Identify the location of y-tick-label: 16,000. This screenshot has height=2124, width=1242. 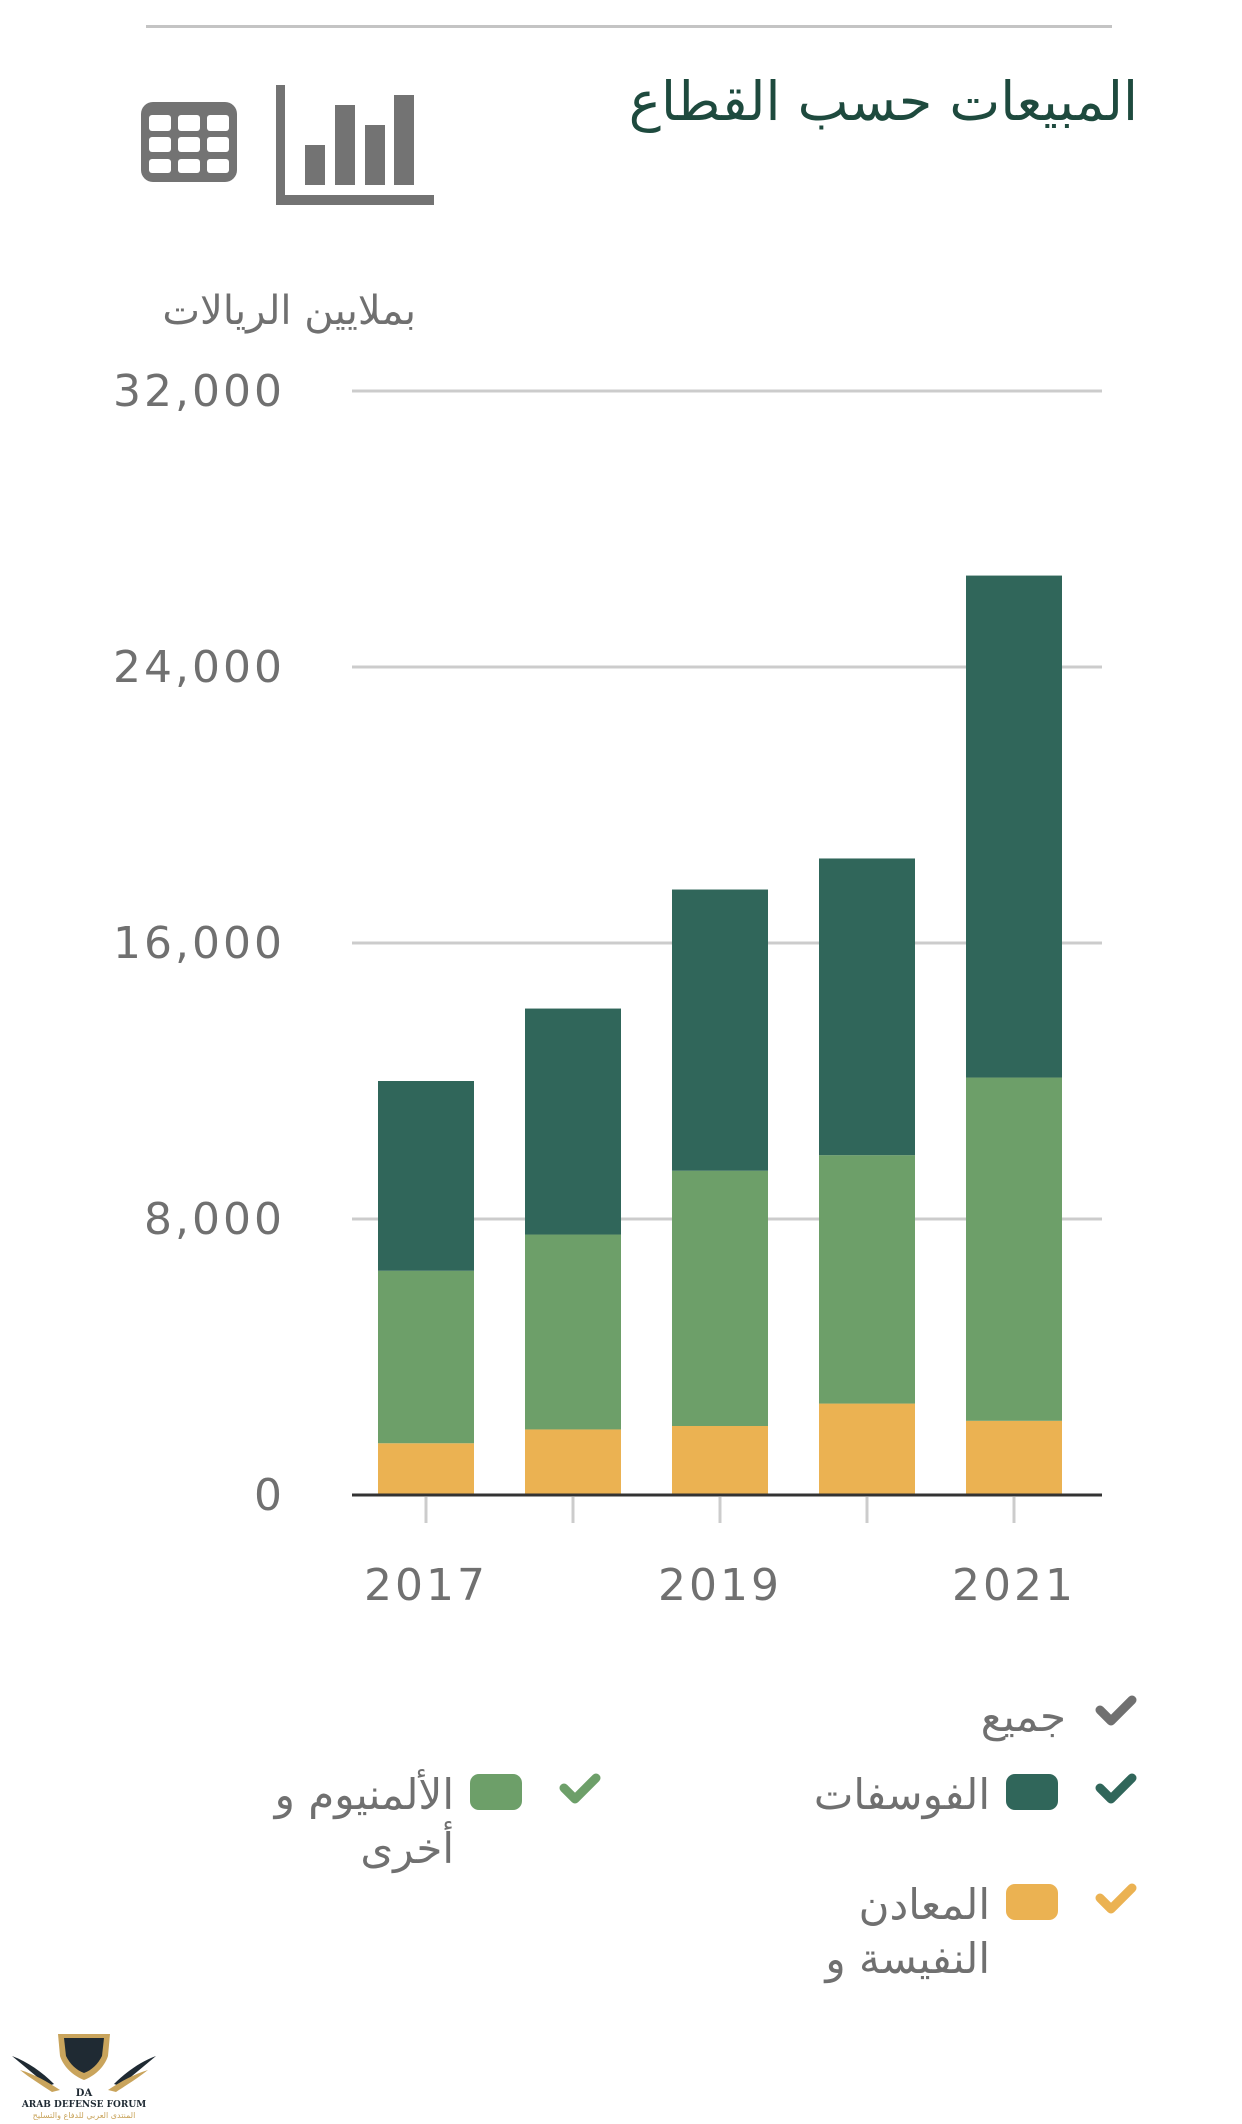
(199, 943).